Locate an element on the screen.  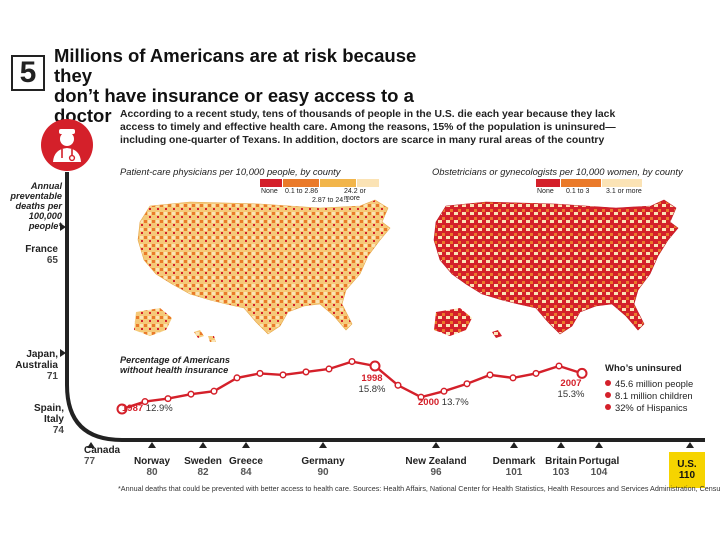
data-point-1998 is located at coordinates (375, 366).